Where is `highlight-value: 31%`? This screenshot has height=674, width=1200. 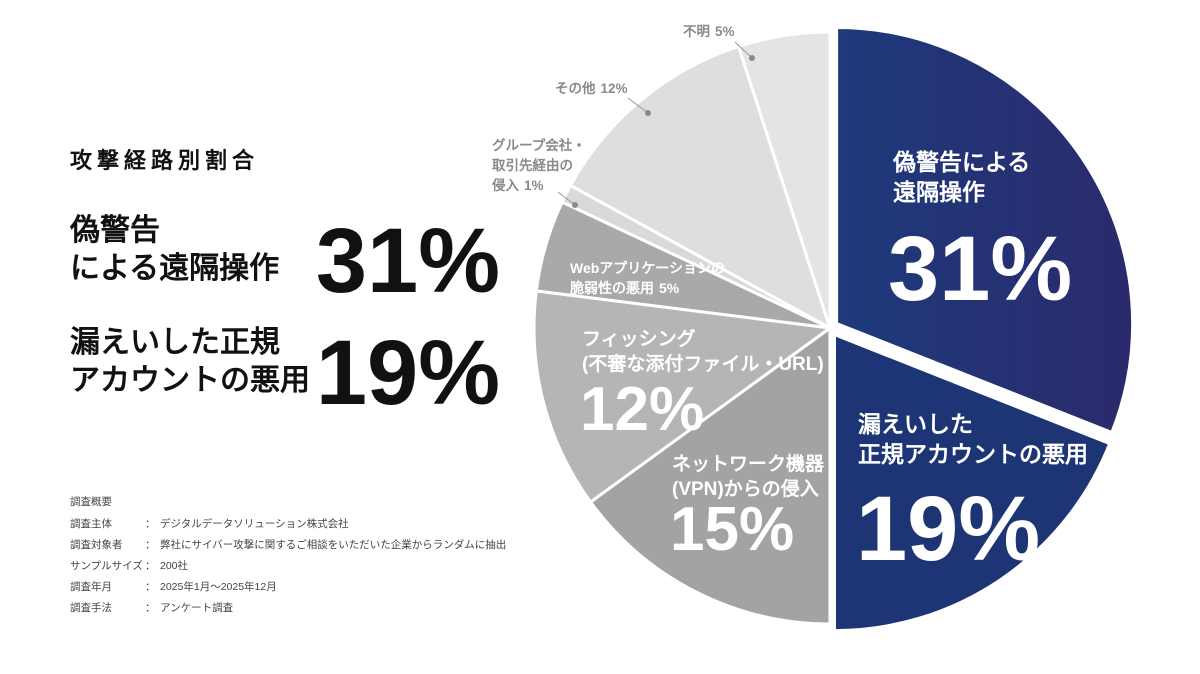
highlight-value: 31% is located at coordinates (408, 261).